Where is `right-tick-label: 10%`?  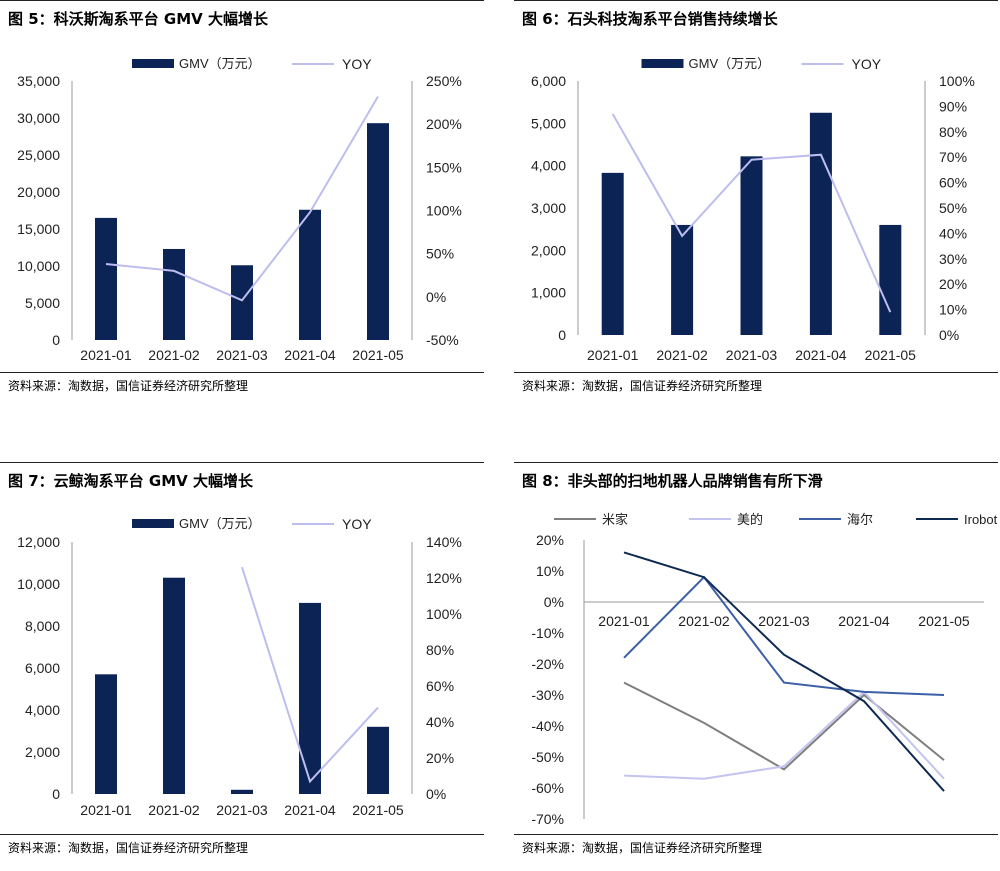
right-tick-label: 10% is located at coordinates (953, 310).